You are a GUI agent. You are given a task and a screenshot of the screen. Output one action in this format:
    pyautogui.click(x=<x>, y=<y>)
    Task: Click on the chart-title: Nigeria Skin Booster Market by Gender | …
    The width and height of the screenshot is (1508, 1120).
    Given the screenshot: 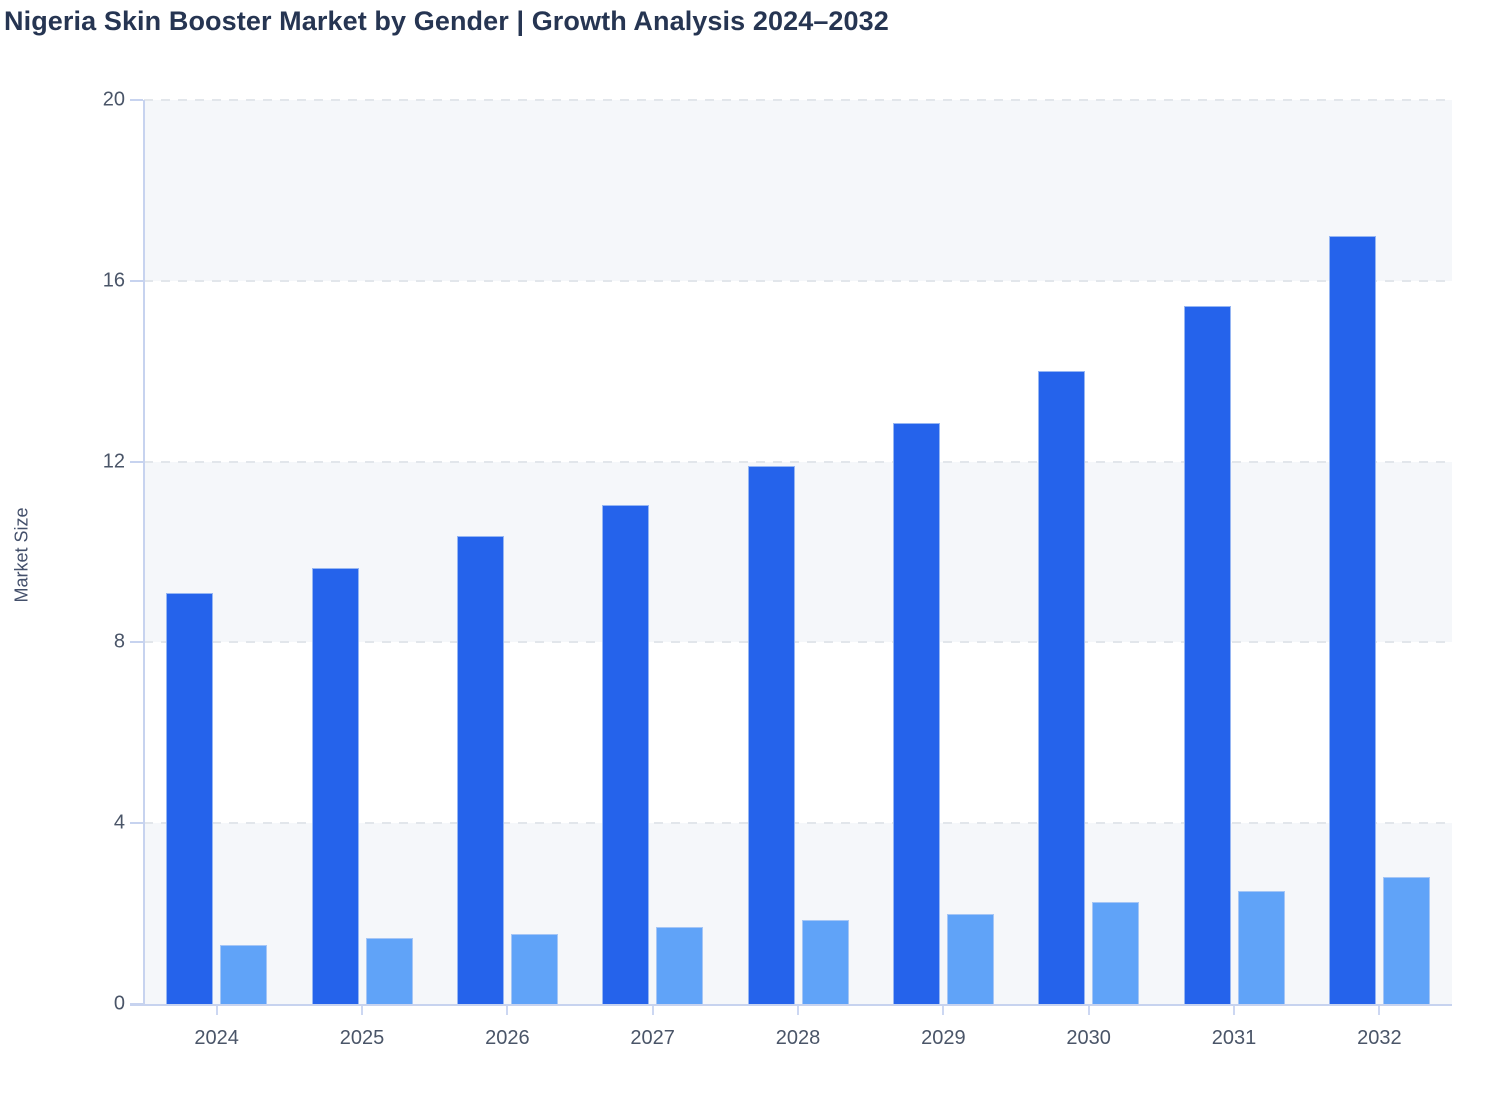 What is the action you would take?
    pyautogui.click(x=446, y=21)
    